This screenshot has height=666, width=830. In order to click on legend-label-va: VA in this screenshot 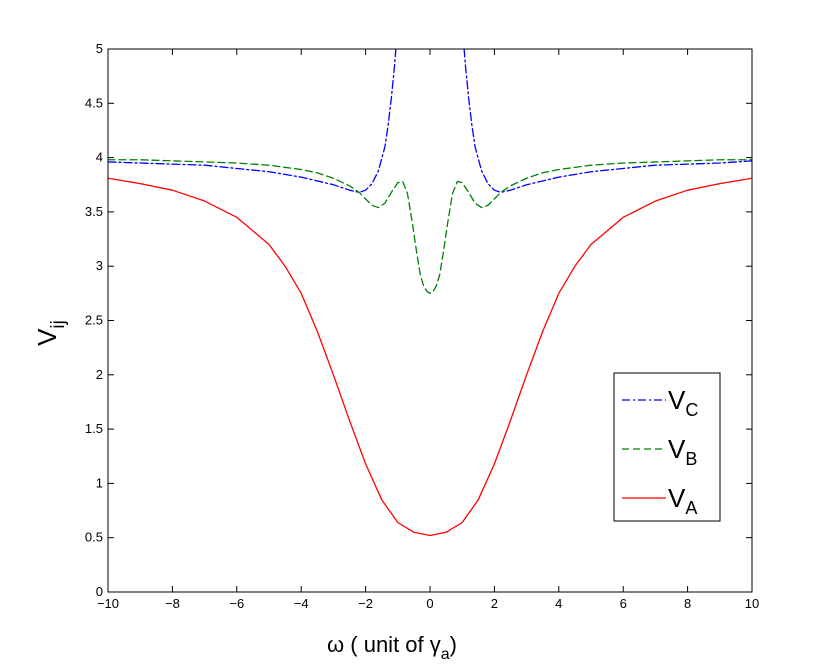, I will do `click(682, 500)`.